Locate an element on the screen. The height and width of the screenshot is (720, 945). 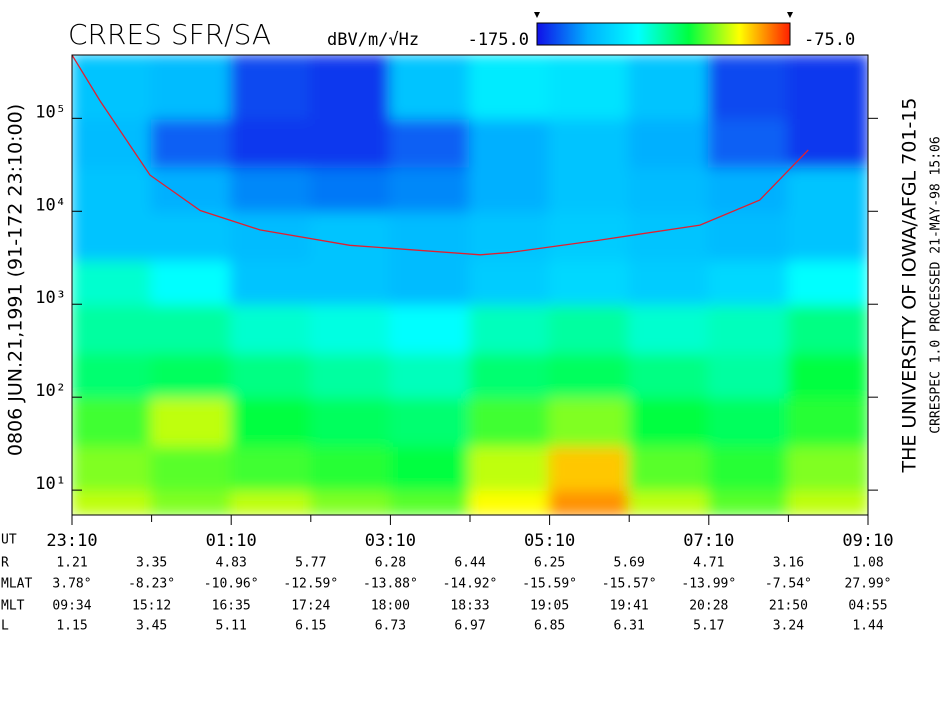
right-label: THE UNIVERSITY OF IOWA/AFGL 701-15 is located at coordinates (910, 286).